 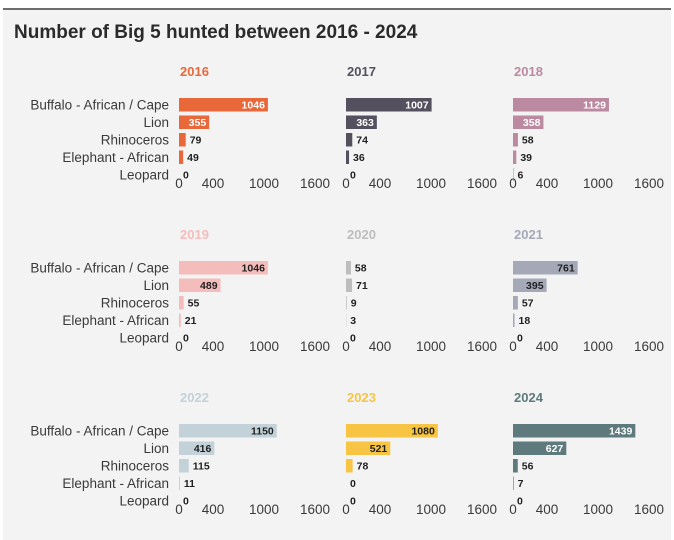 What do you see at coordinates (209, 286) in the screenshot?
I see `value-label-2019-1: 489` at bounding box center [209, 286].